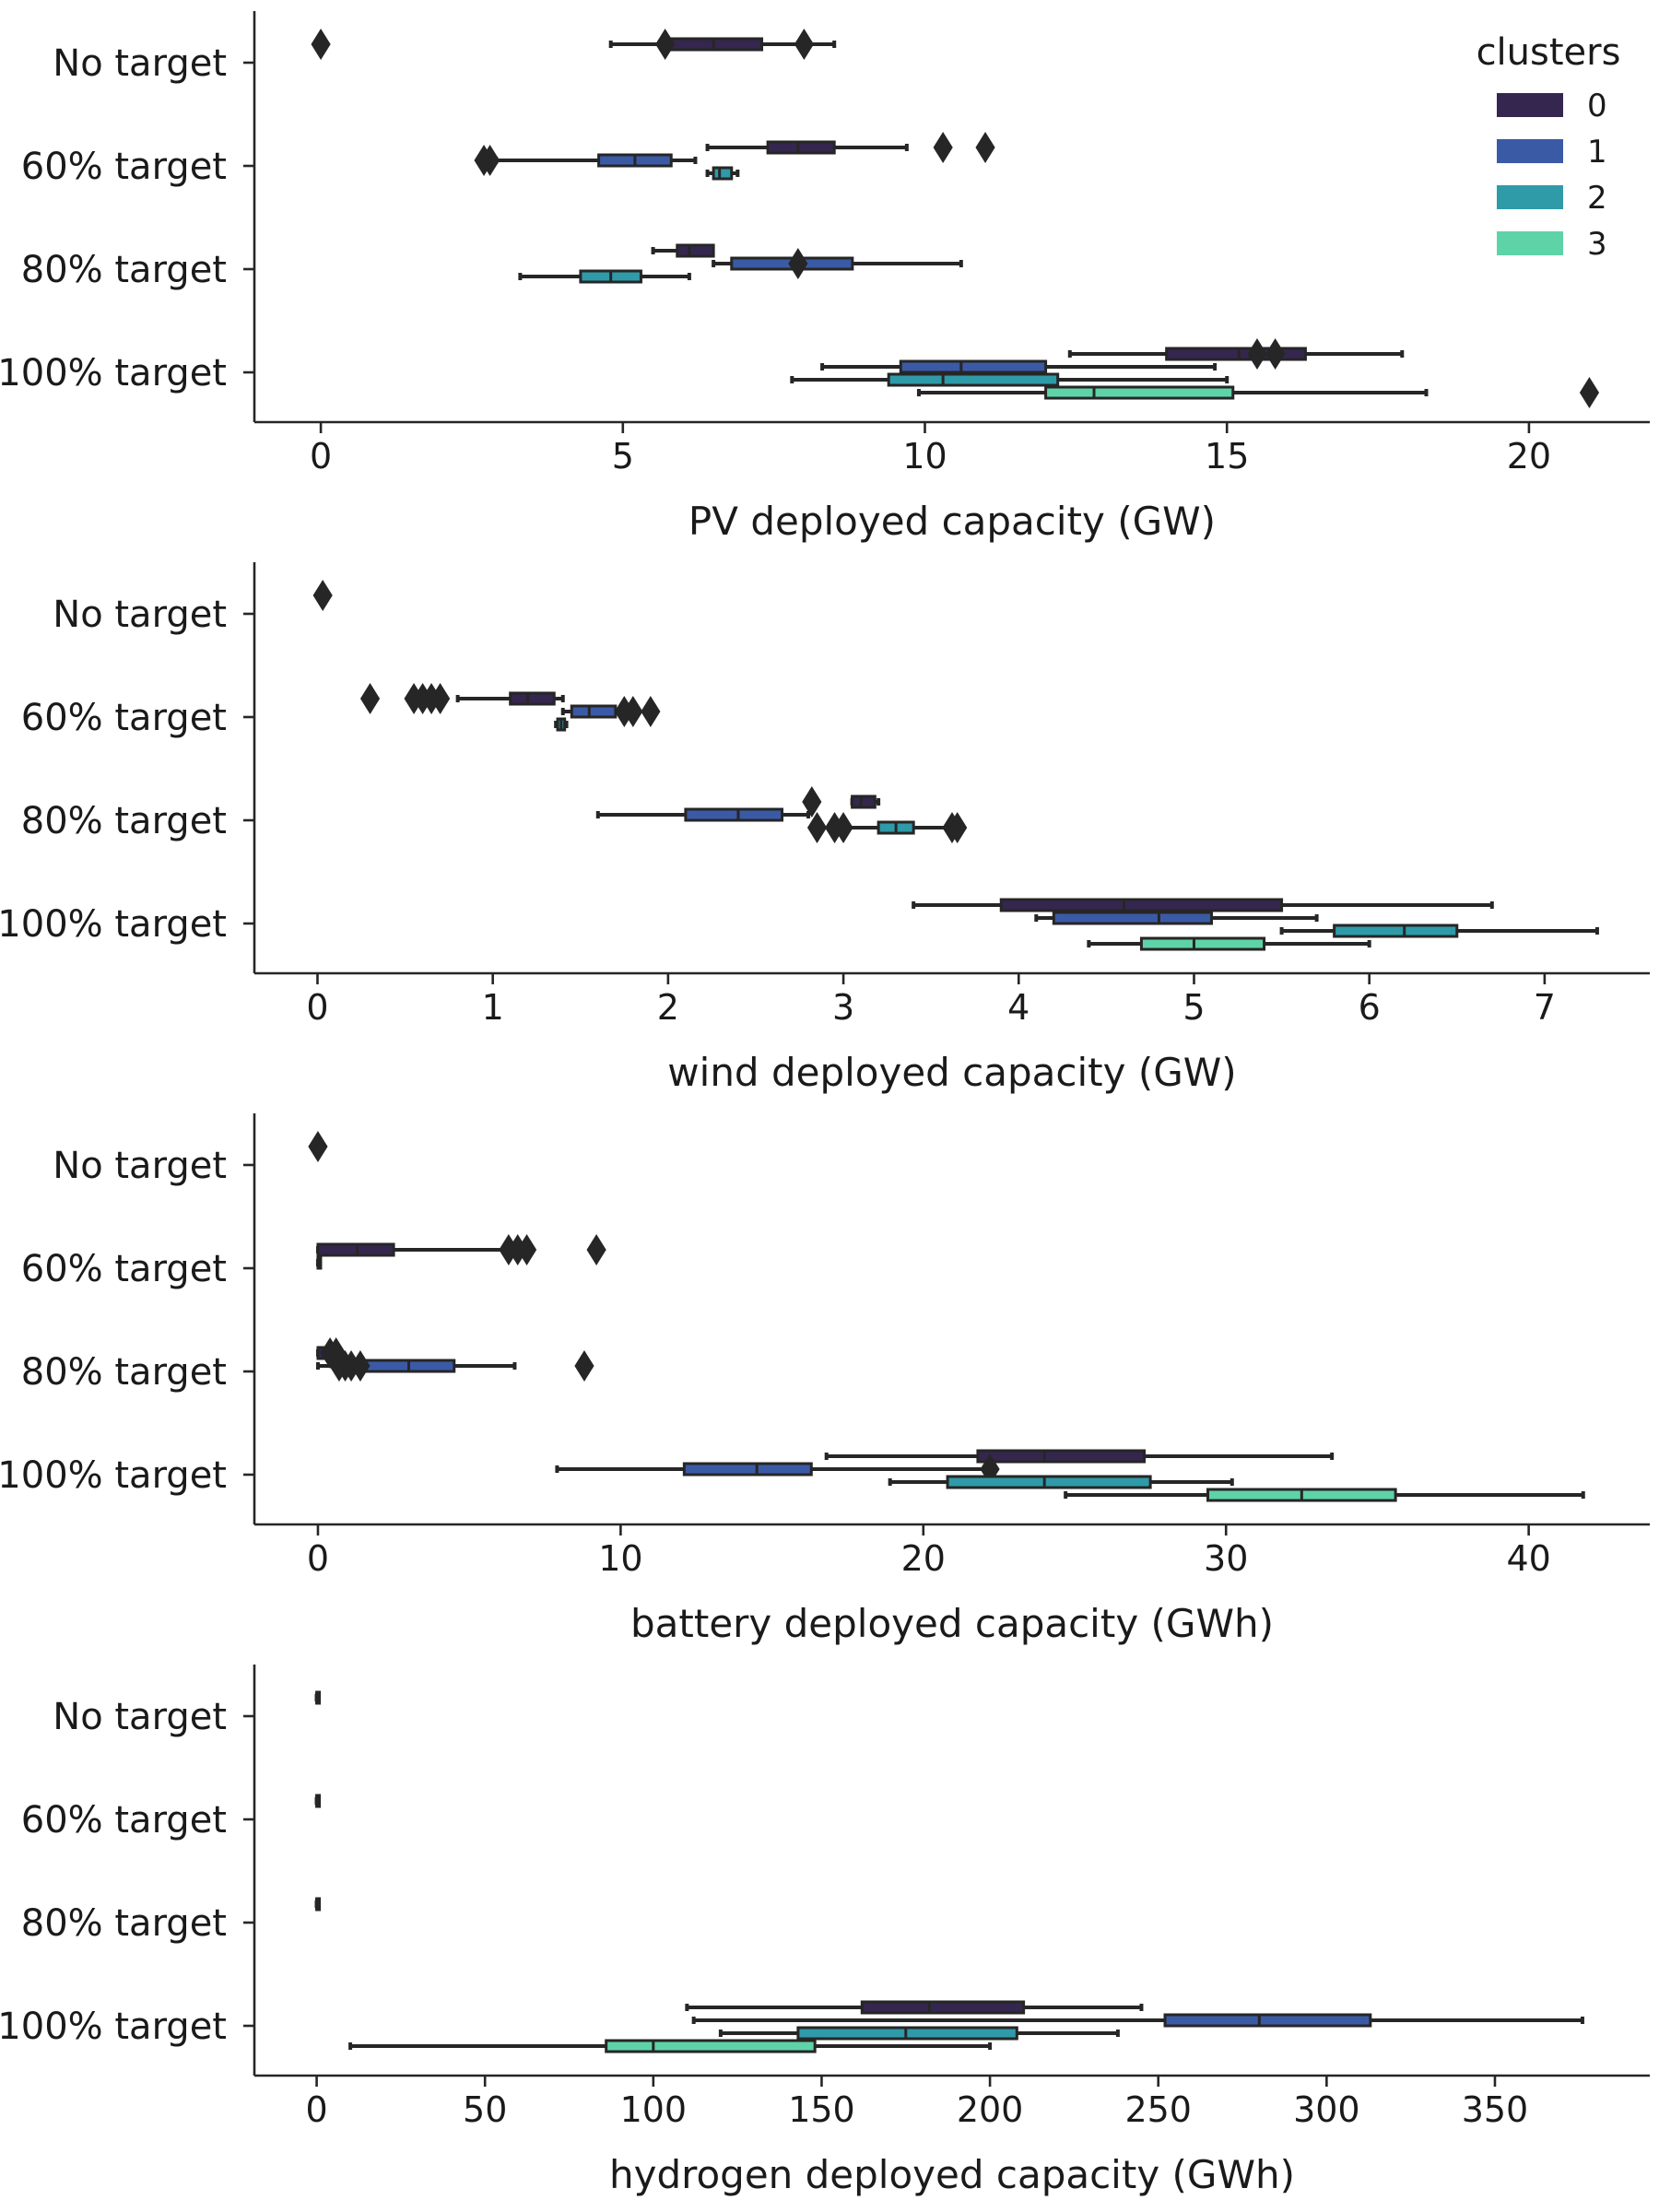  I want to click on legend: clusters 0 1 2 3, so click(1549, 147).